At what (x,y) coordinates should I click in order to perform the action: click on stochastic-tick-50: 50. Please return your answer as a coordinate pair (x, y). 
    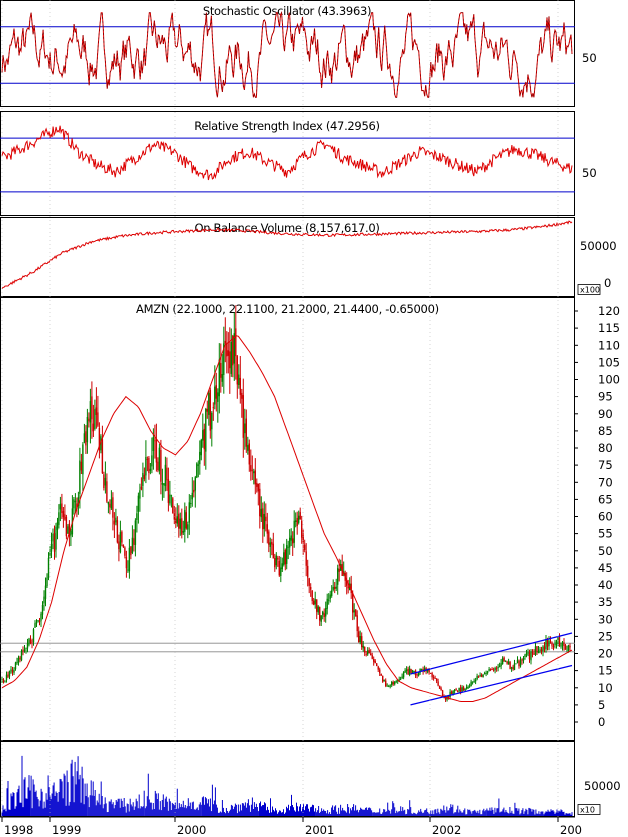
    Looking at the image, I should click on (589, 58).